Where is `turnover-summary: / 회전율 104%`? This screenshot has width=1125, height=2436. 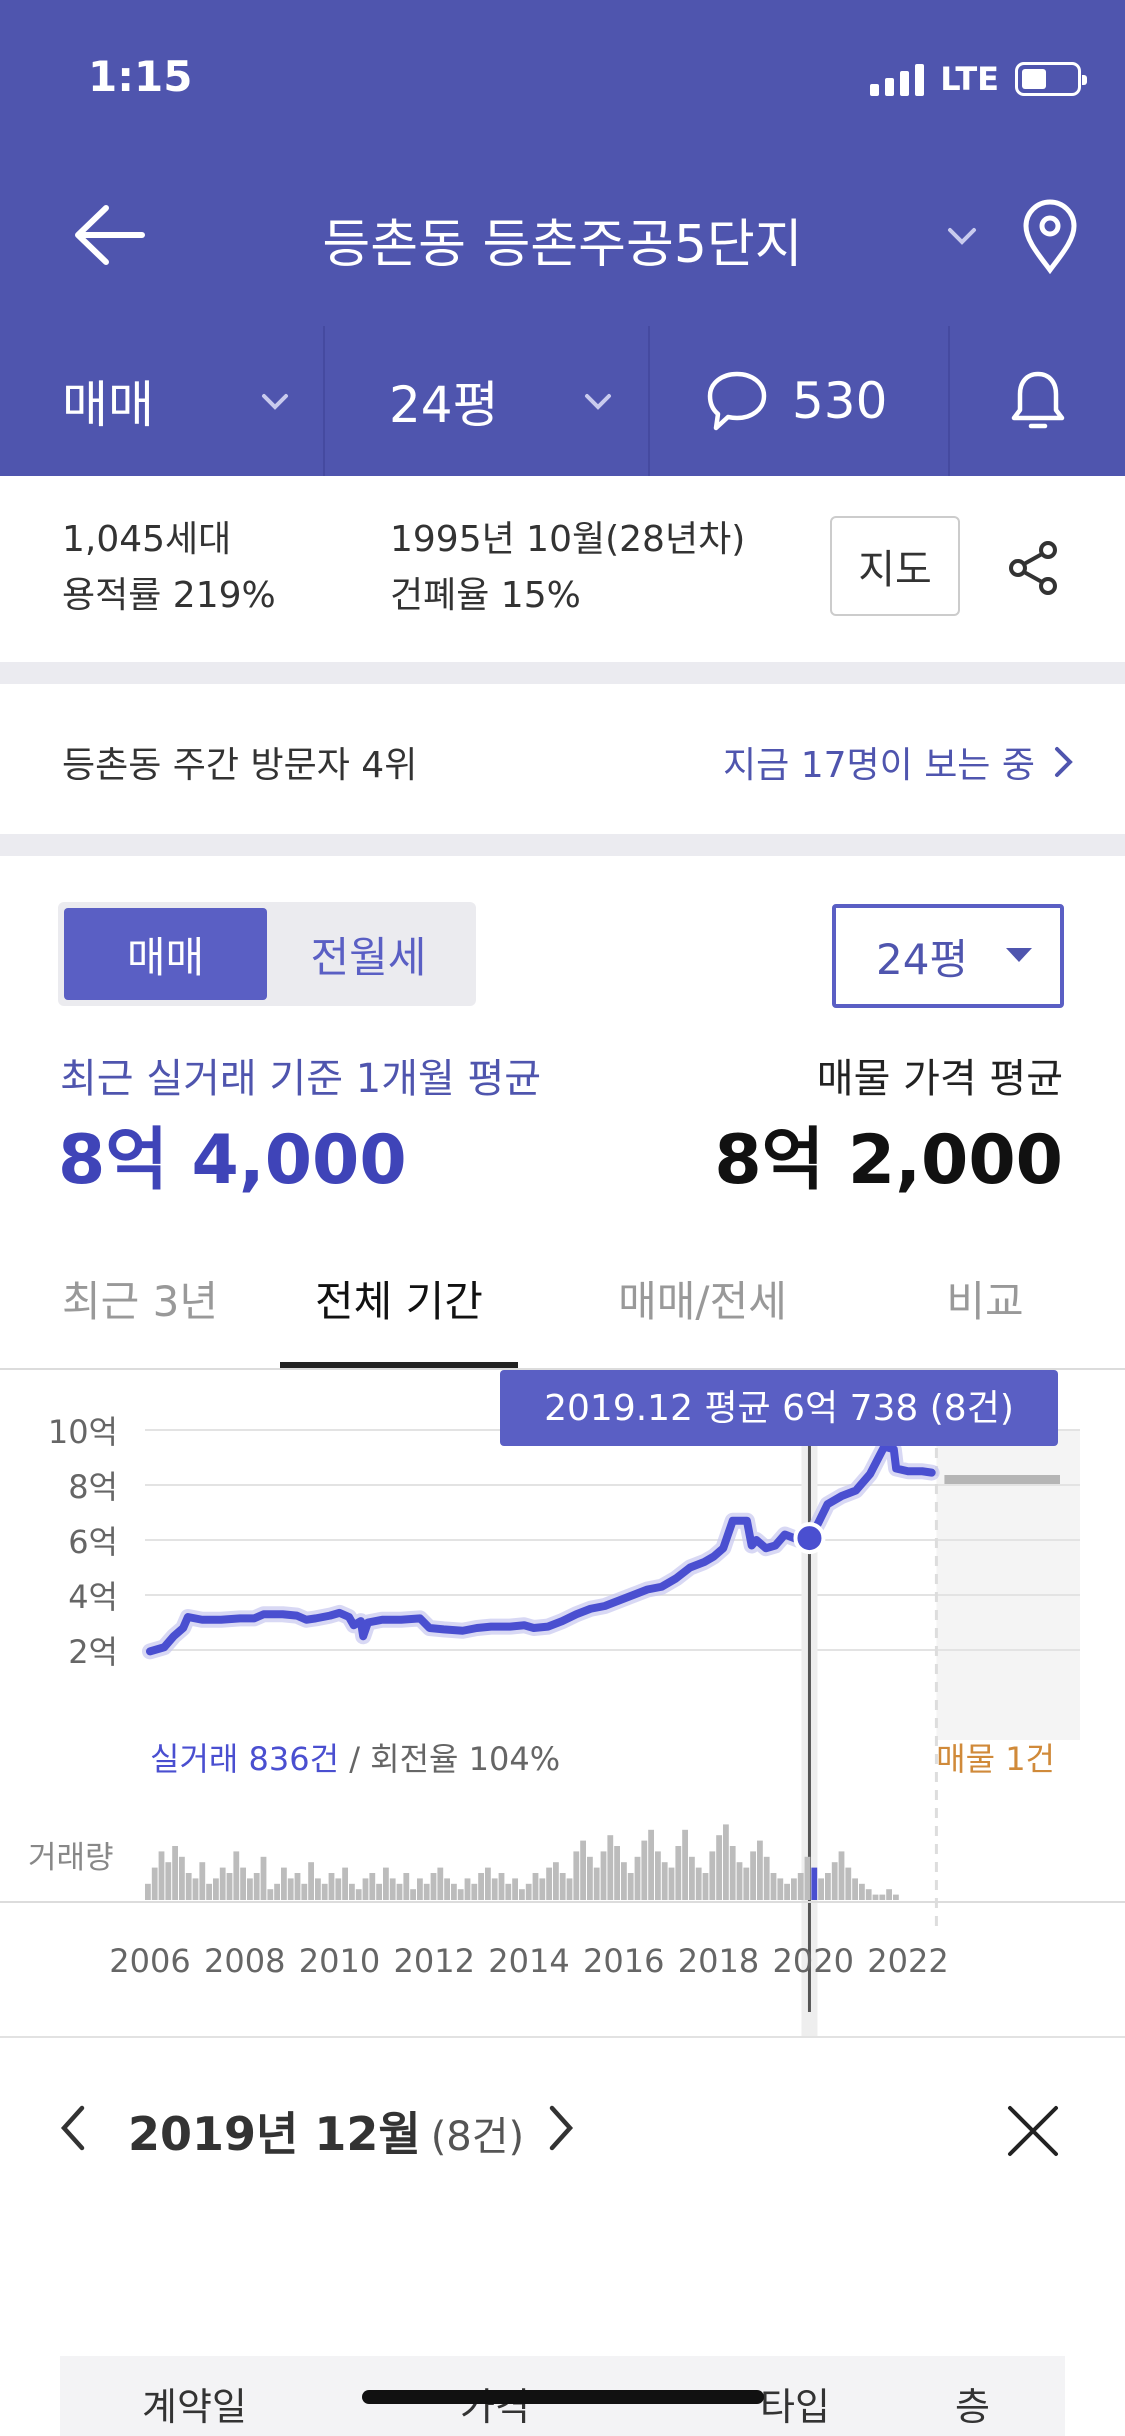 turnover-summary: / 회전율 104% is located at coordinates (449, 1759).